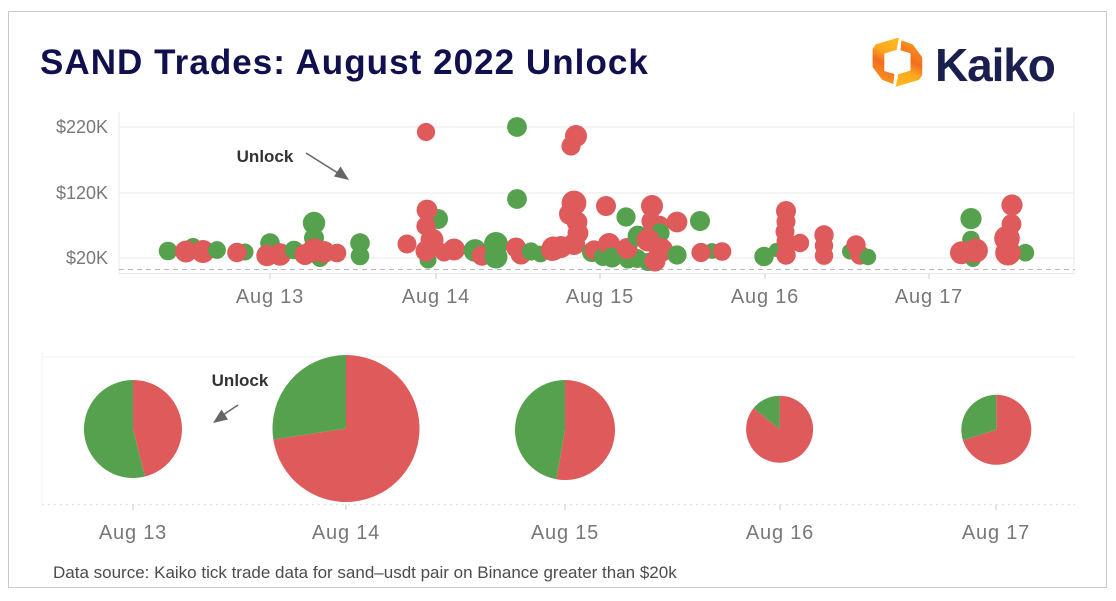 The height and width of the screenshot is (601, 1116). I want to click on svg-text: $220K, so click(82, 127).